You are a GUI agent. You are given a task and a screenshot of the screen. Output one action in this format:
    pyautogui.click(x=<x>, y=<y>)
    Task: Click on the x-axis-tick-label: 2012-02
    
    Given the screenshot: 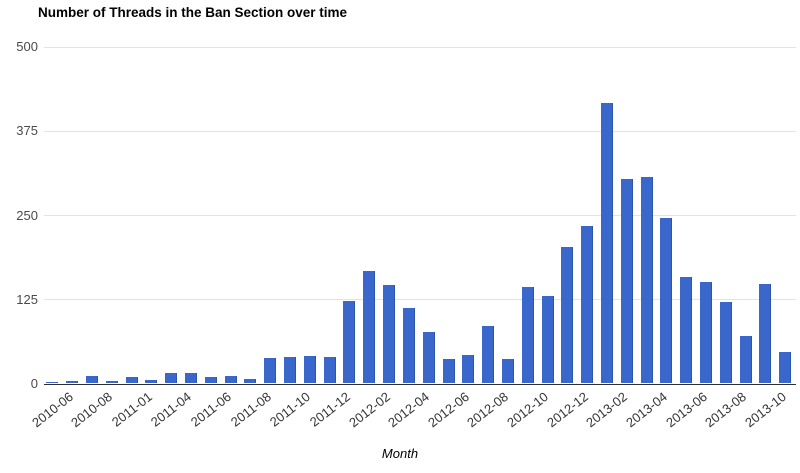 What is the action you would take?
    pyautogui.click(x=369, y=410)
    